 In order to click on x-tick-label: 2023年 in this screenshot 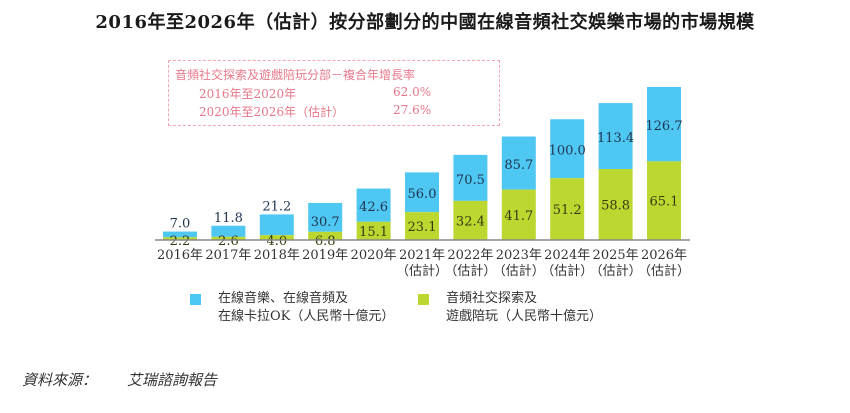, I will do `click(519, 255)`.